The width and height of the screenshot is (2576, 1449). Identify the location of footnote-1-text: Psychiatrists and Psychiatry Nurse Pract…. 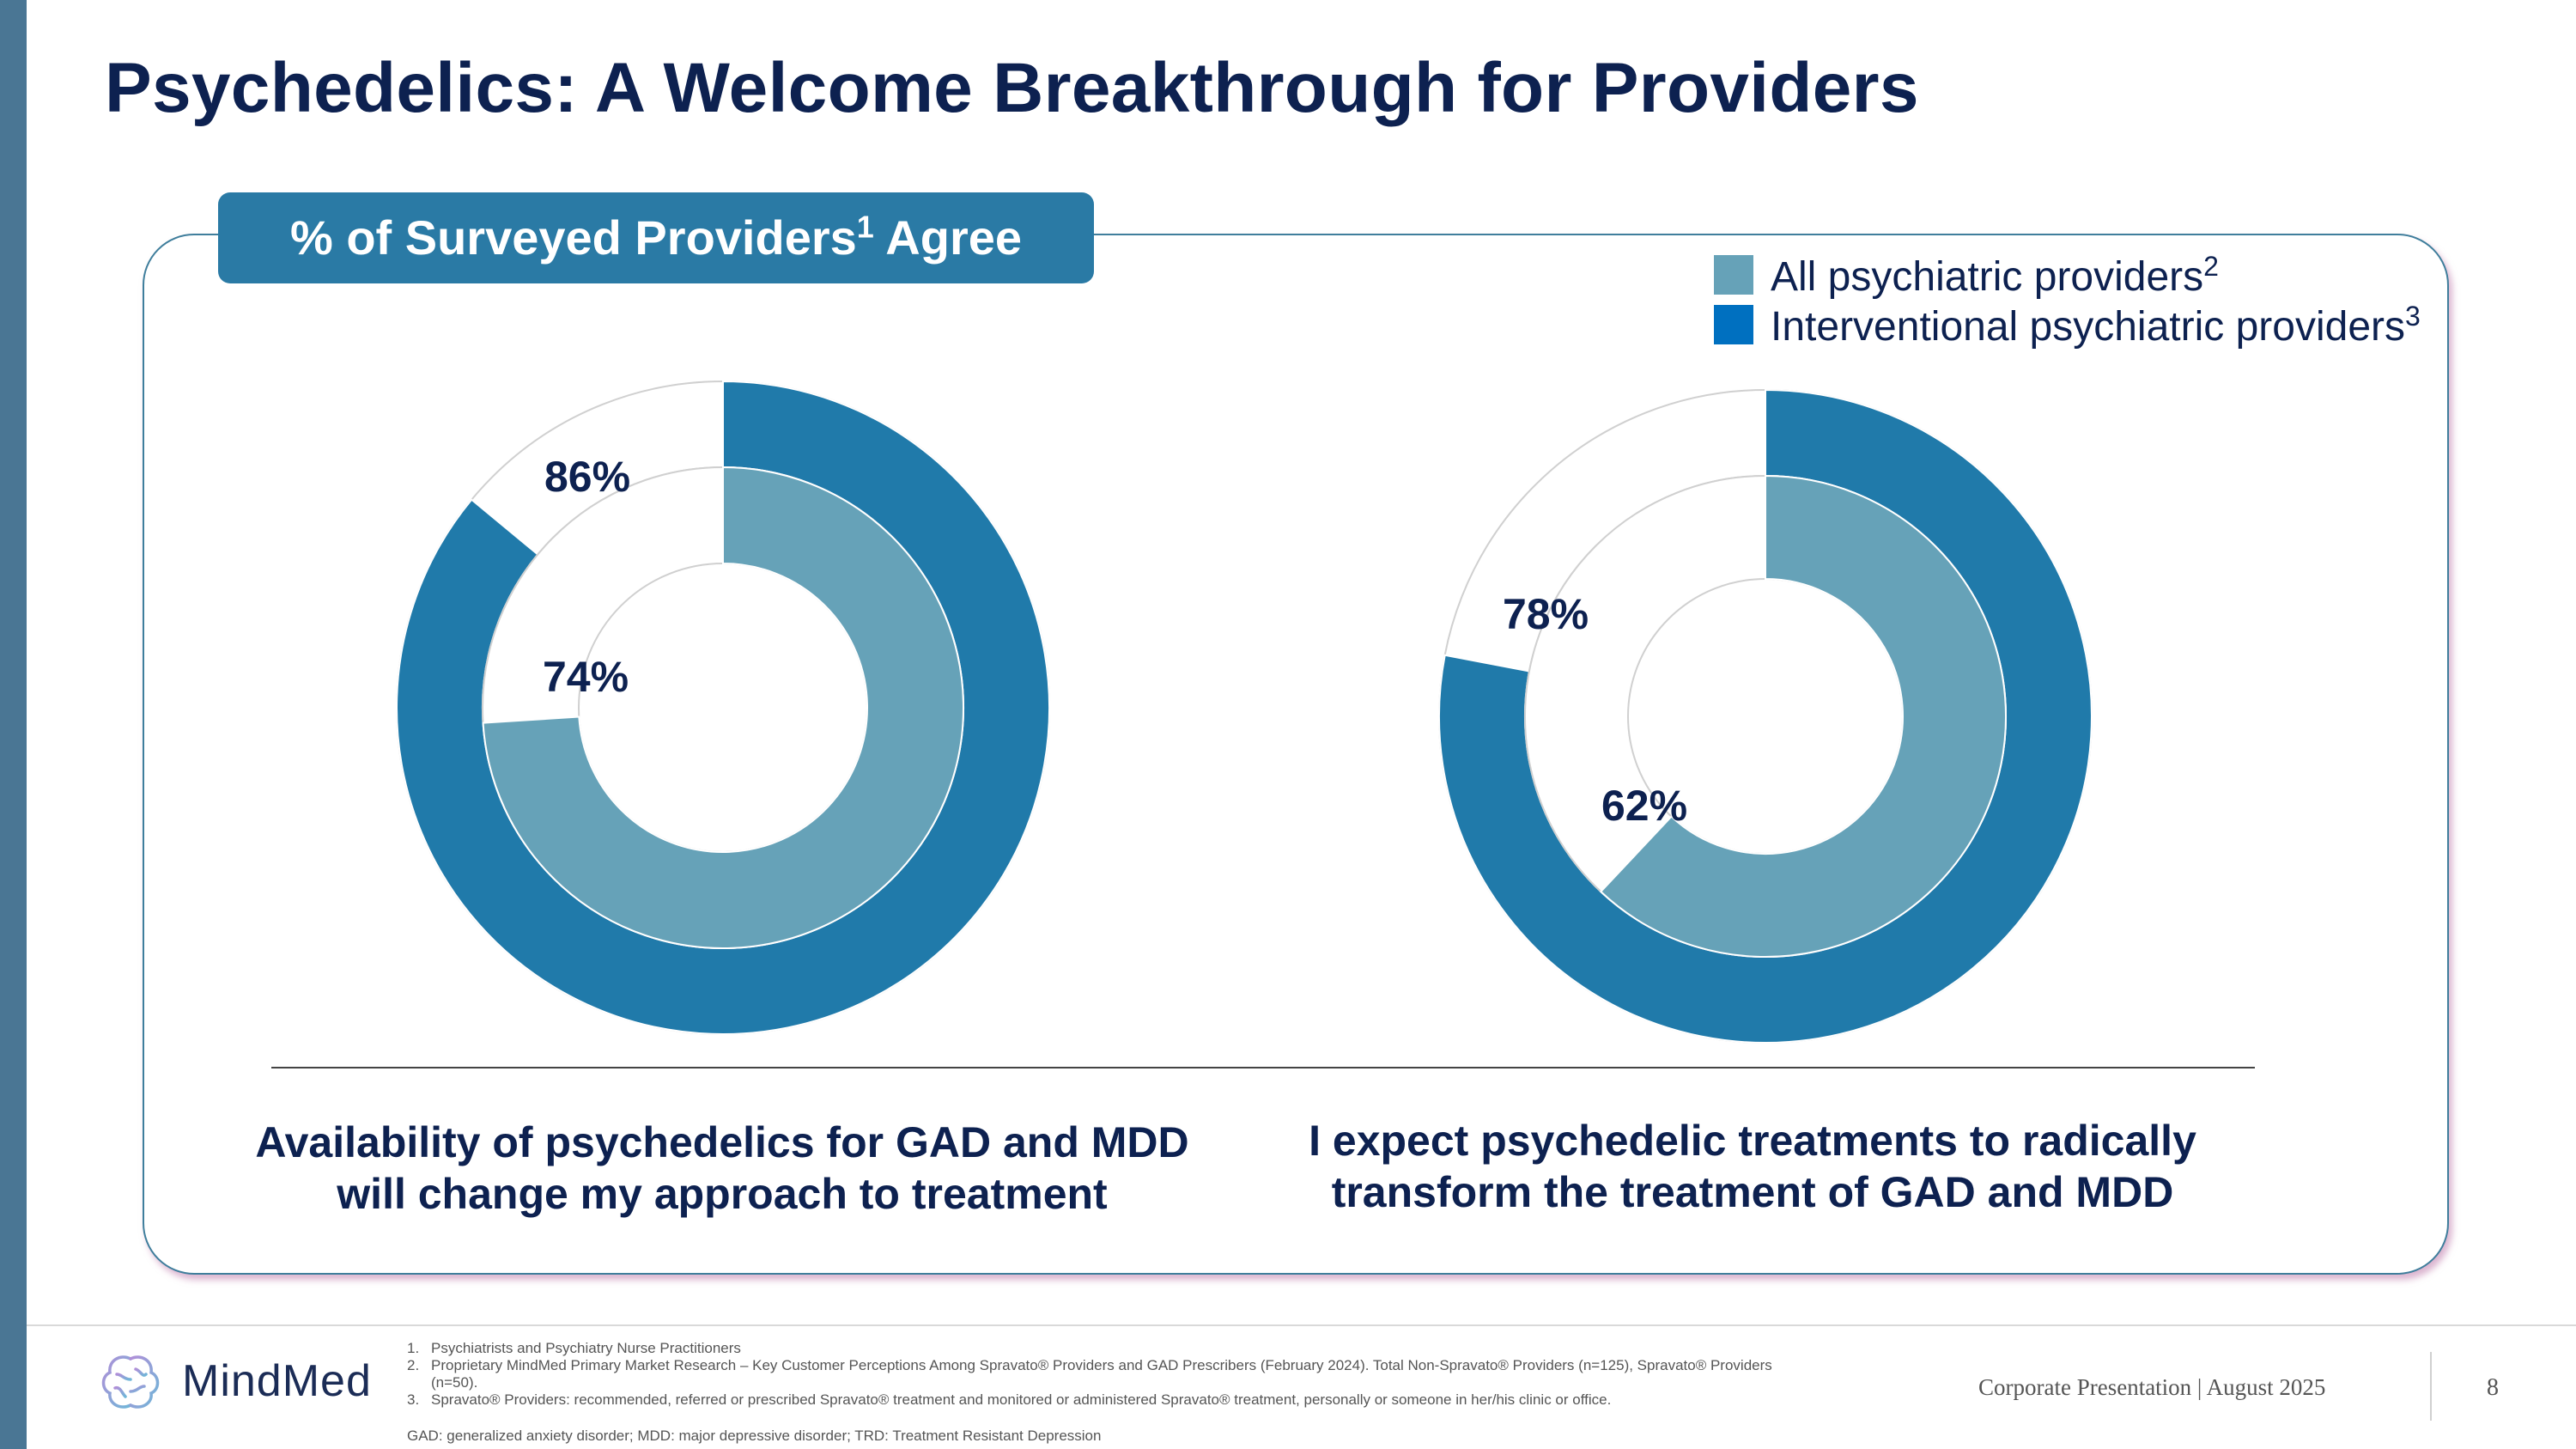
(586, 1348).